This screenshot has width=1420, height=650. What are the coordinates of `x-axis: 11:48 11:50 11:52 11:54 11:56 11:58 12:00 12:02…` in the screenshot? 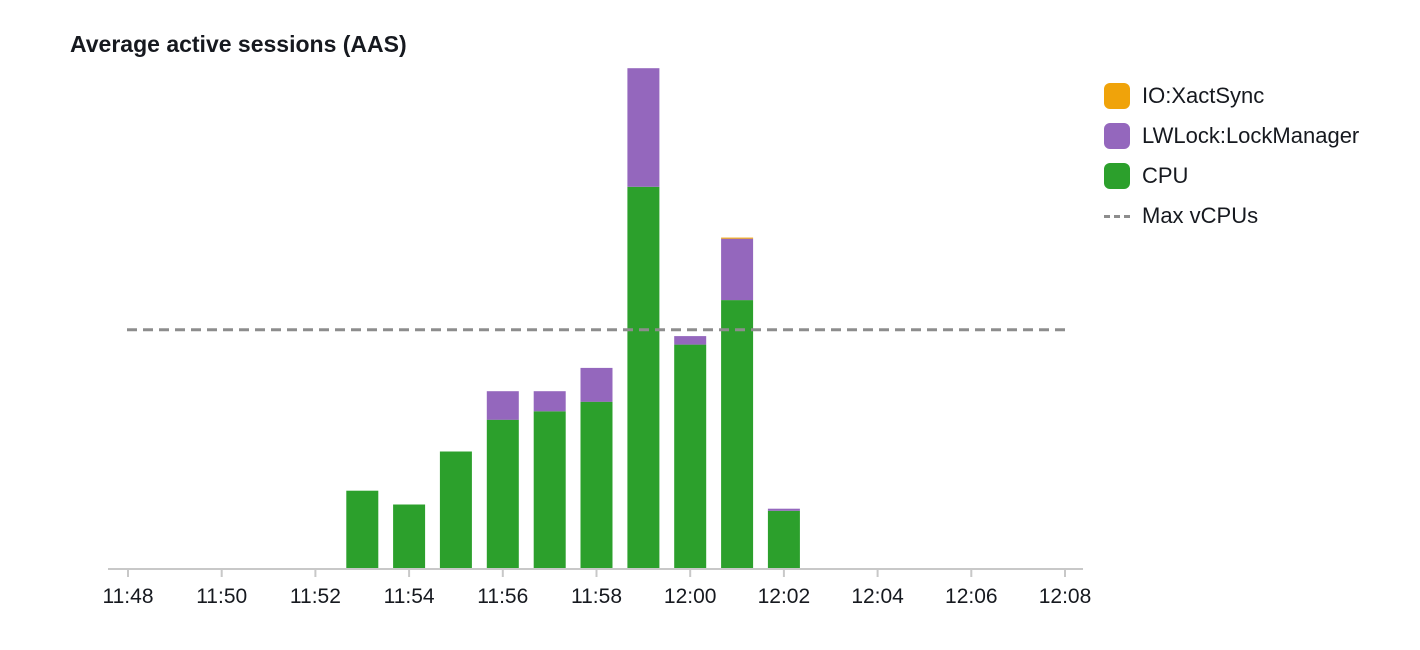 It's located at (597, 588).